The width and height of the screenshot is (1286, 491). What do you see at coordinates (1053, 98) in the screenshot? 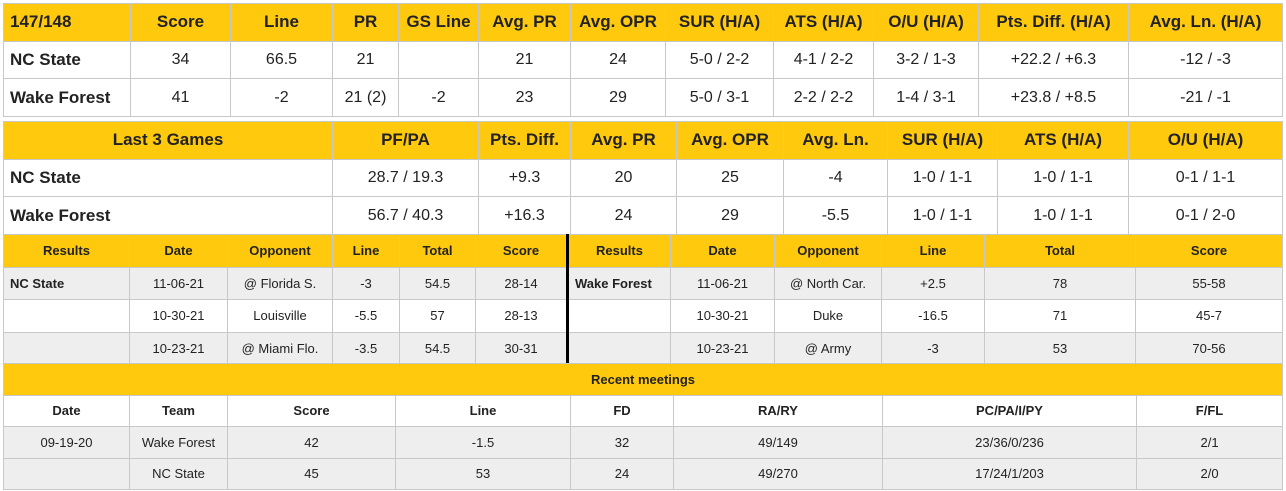
I see `table-cell: +23.8 / +8.5` at bounding box center [1053, 98].